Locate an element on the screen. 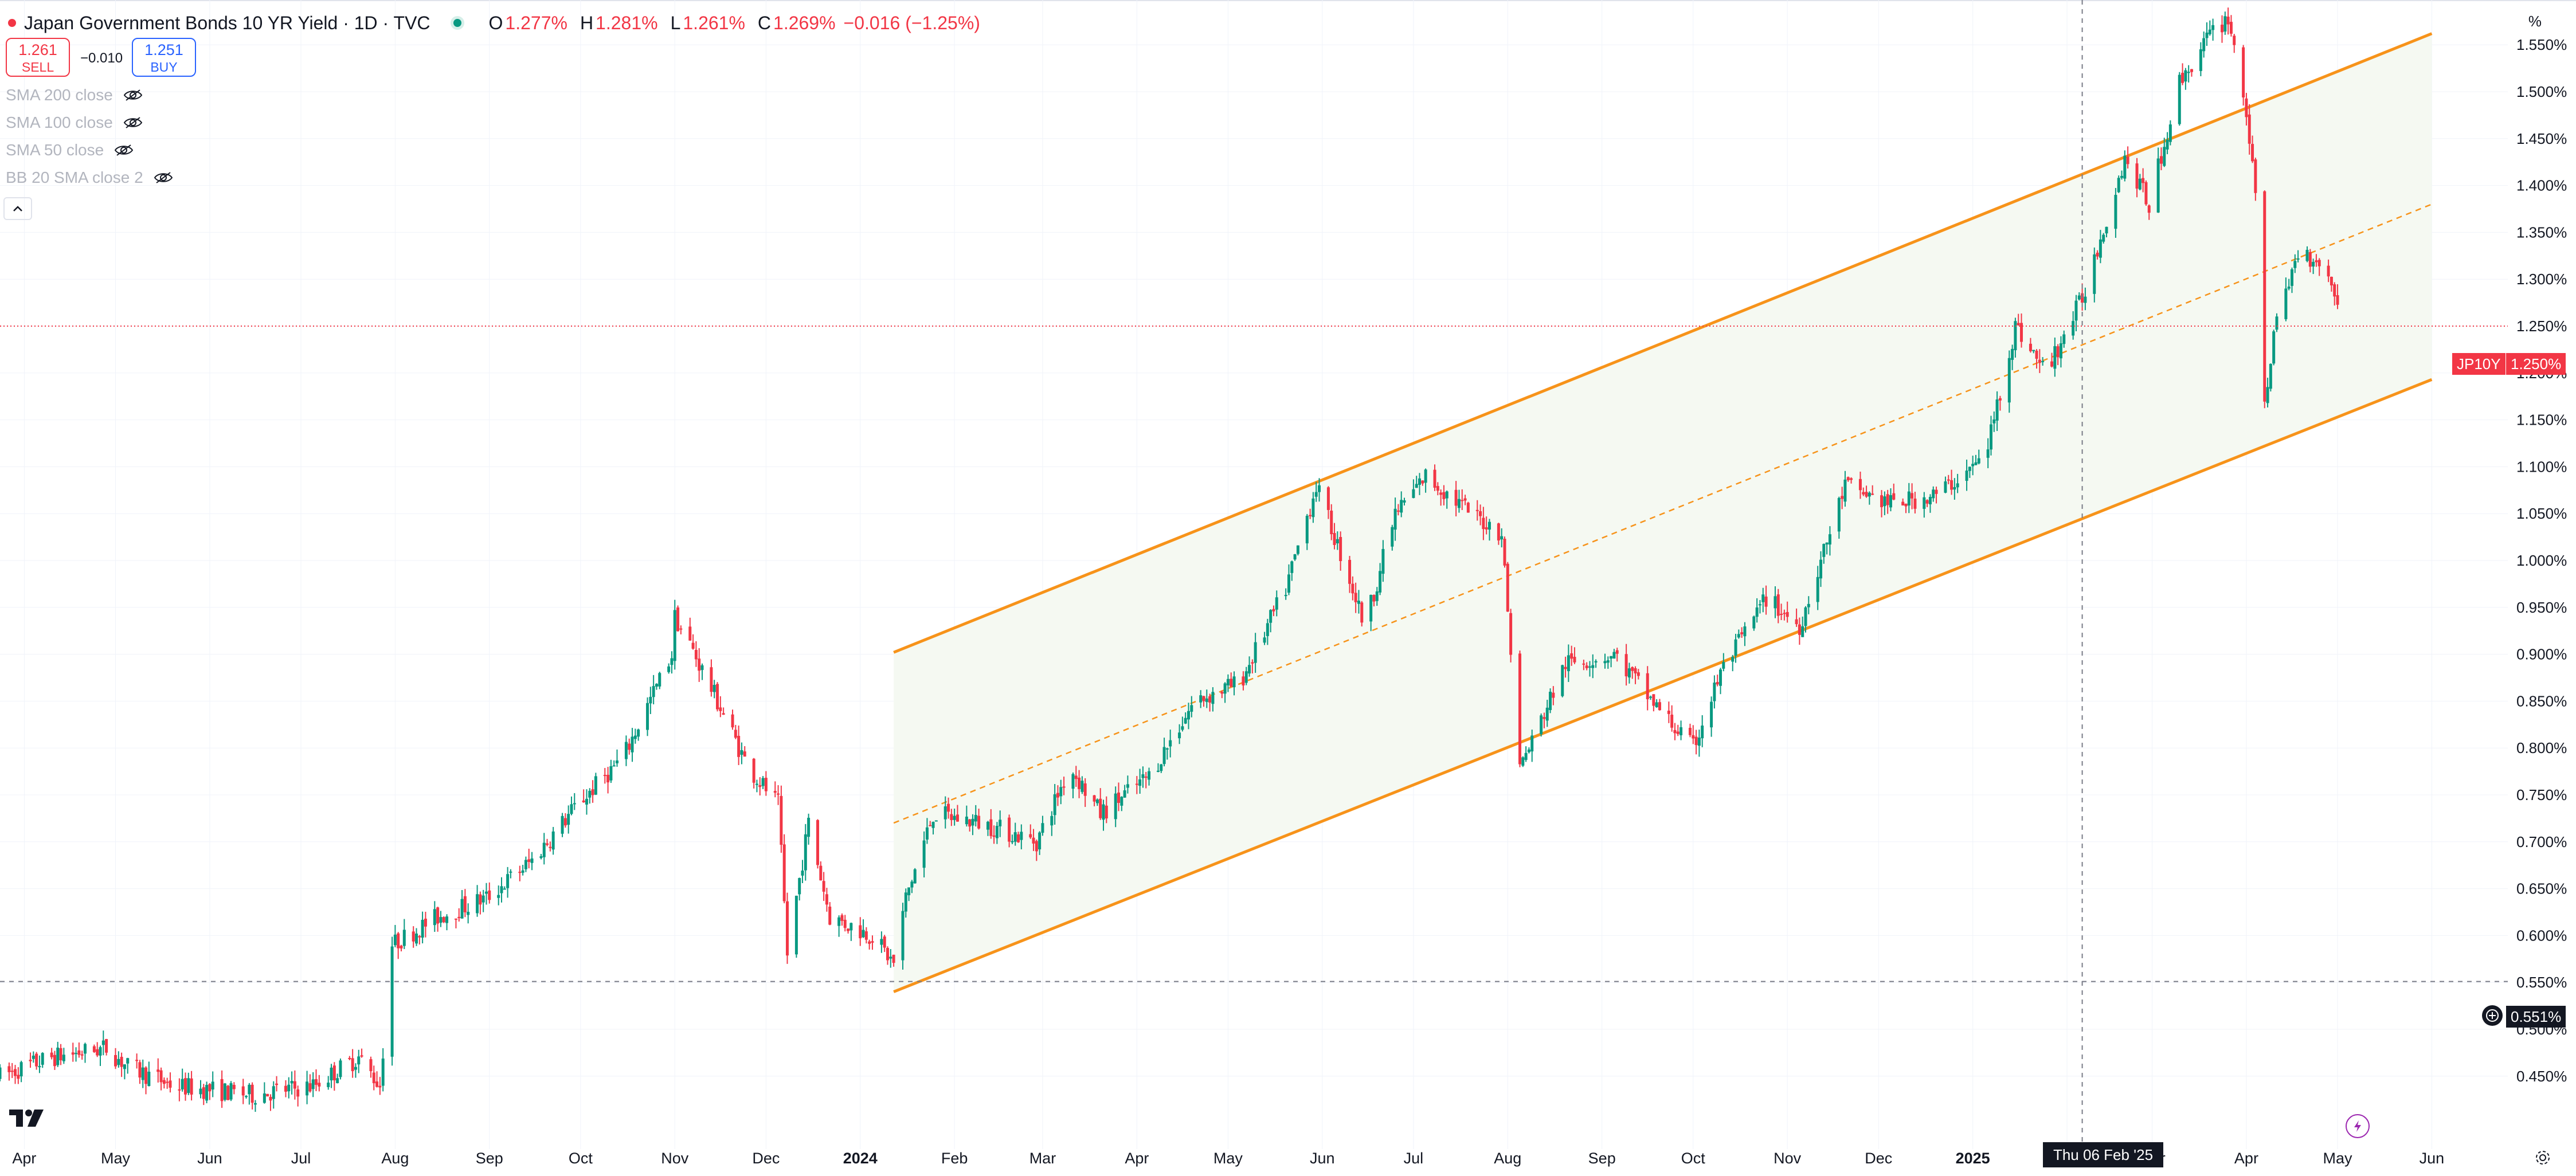  chevron-up-icon is located at coordinates (17, 208).